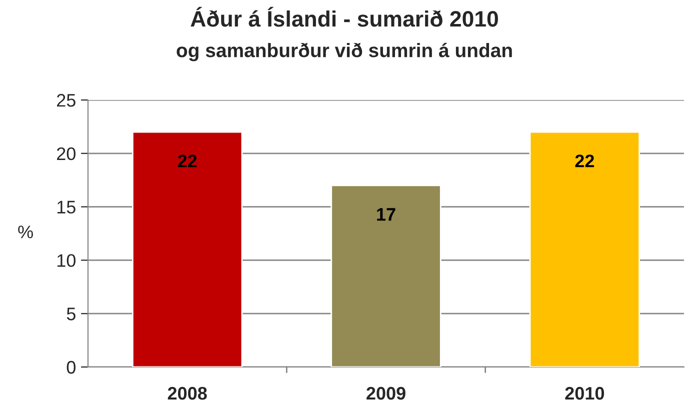  I want to click on x-tick-label: 2008, so click(187, 393).